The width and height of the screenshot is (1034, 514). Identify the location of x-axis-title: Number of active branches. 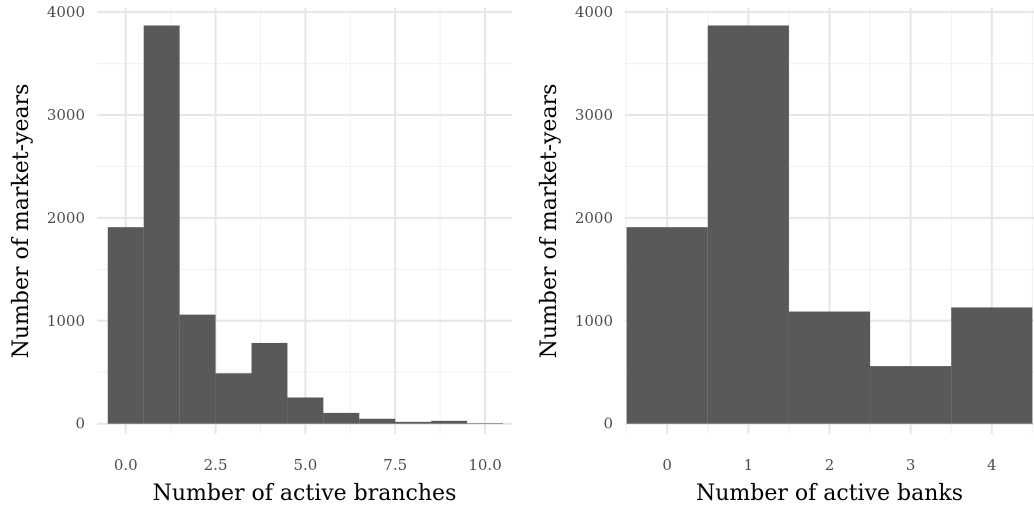
(305, 493).